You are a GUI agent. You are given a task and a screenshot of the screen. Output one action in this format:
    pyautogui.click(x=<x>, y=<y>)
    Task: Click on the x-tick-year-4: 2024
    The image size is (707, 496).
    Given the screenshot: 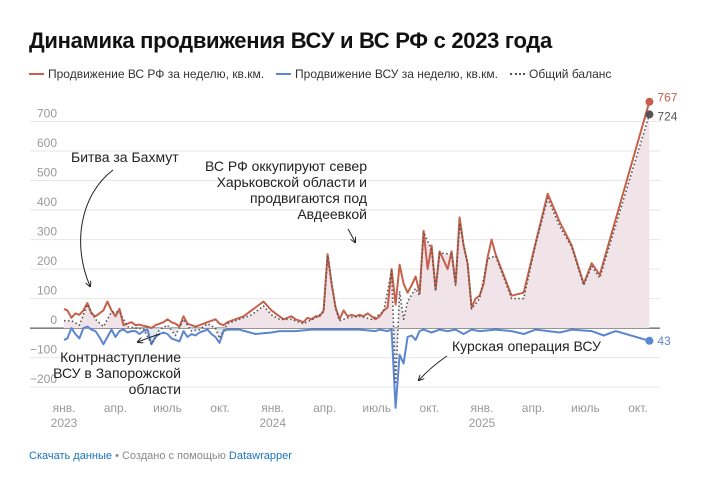 What is the action you would take?
    pyautogui.click(x=272, y=423)
    